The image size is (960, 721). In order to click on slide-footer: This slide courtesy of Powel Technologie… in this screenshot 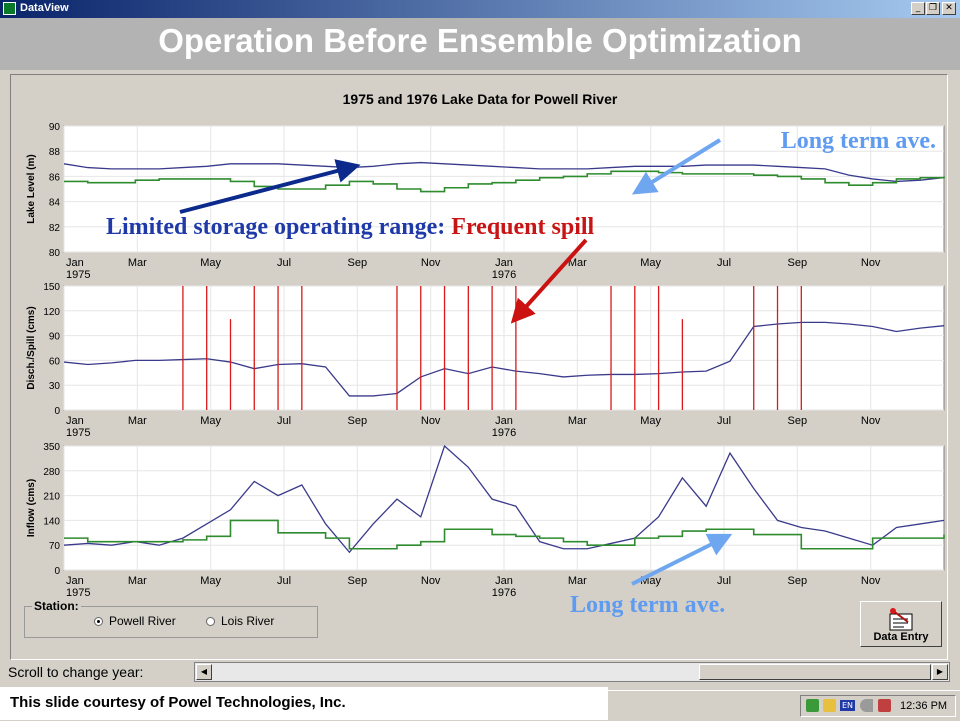, I will do `click(178, 702)`.